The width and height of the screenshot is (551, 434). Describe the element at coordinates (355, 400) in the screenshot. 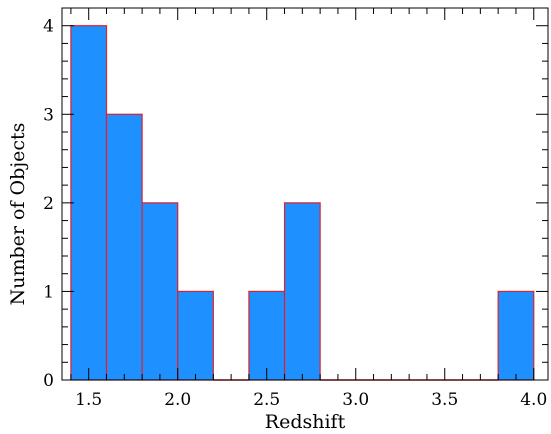

I see `x-tick-label: 3.0` at that location.